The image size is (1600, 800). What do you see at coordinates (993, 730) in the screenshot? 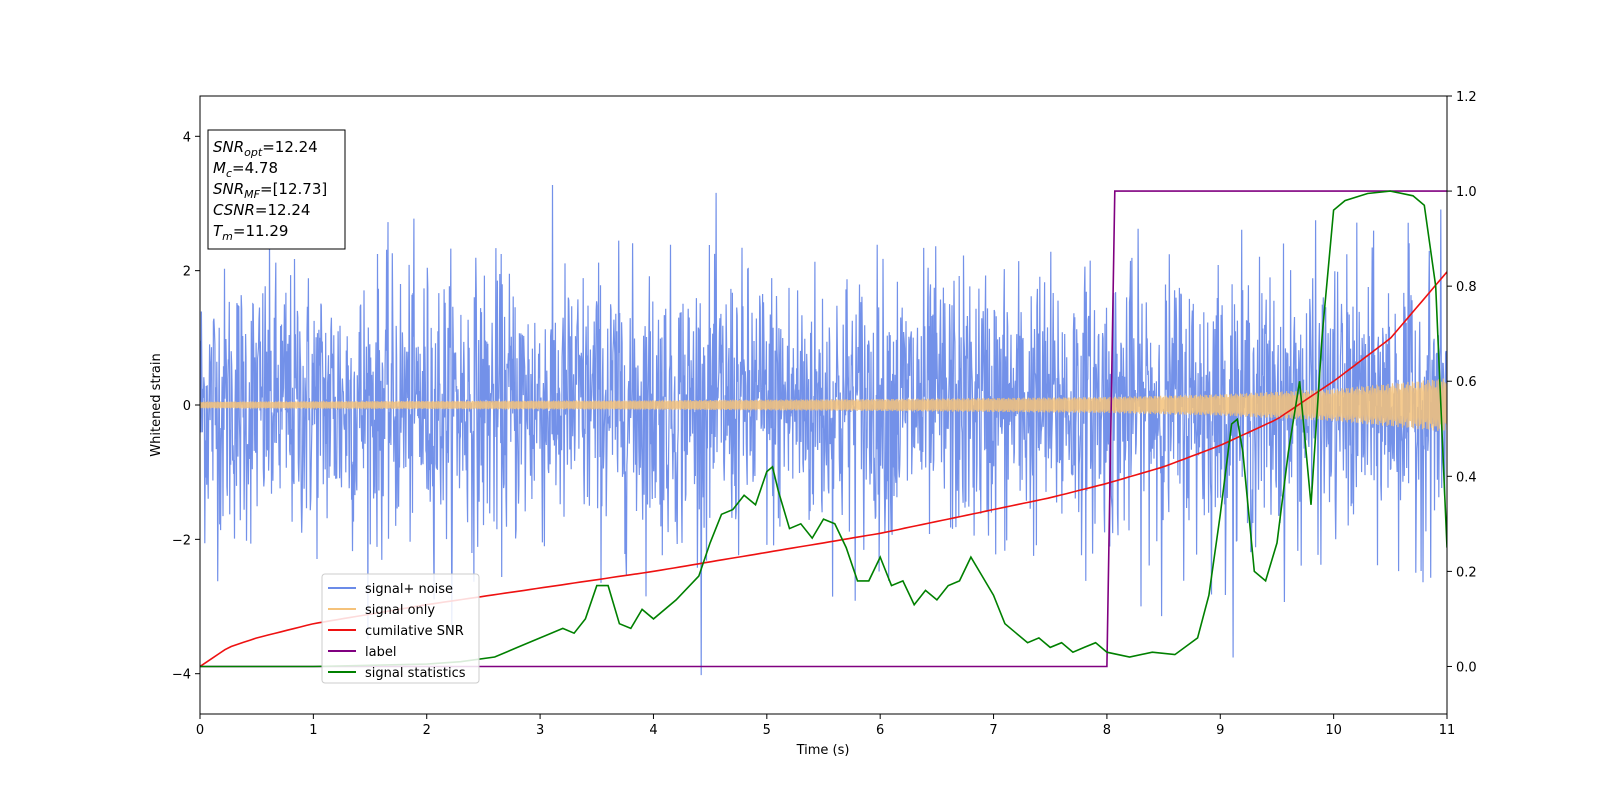
I see `x-tick-label: 7` at bounding box center [993, 730].